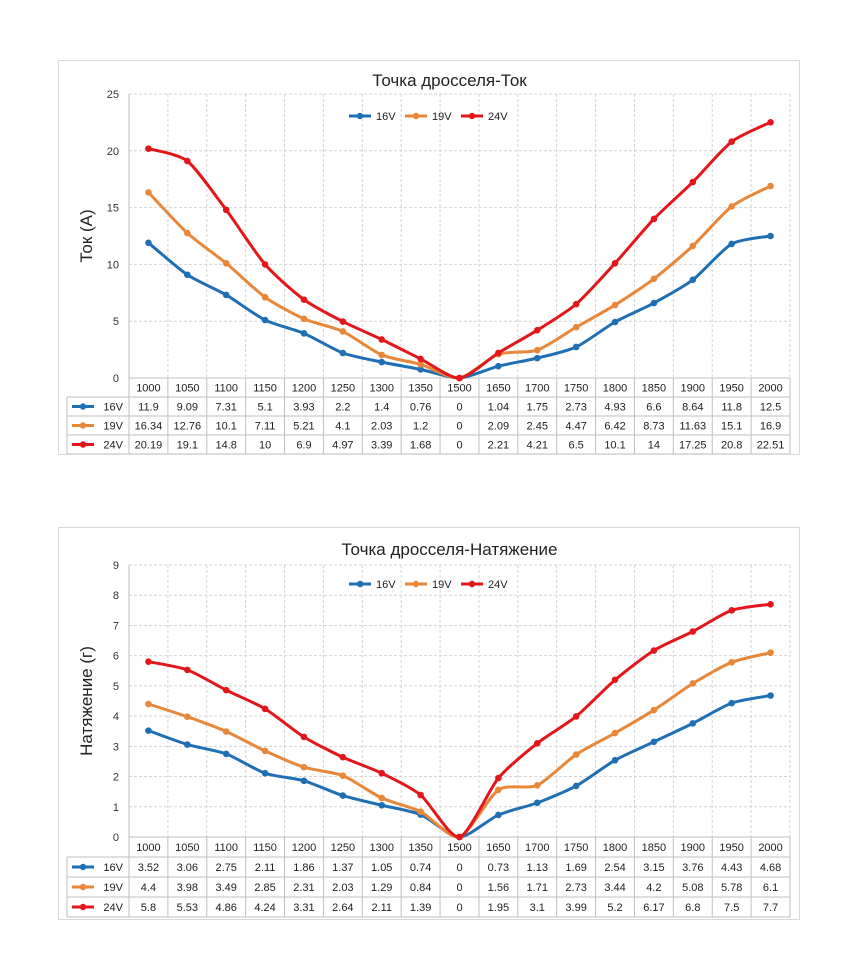  I want to click on table-cell-value: 6.42, so click(614, 427).